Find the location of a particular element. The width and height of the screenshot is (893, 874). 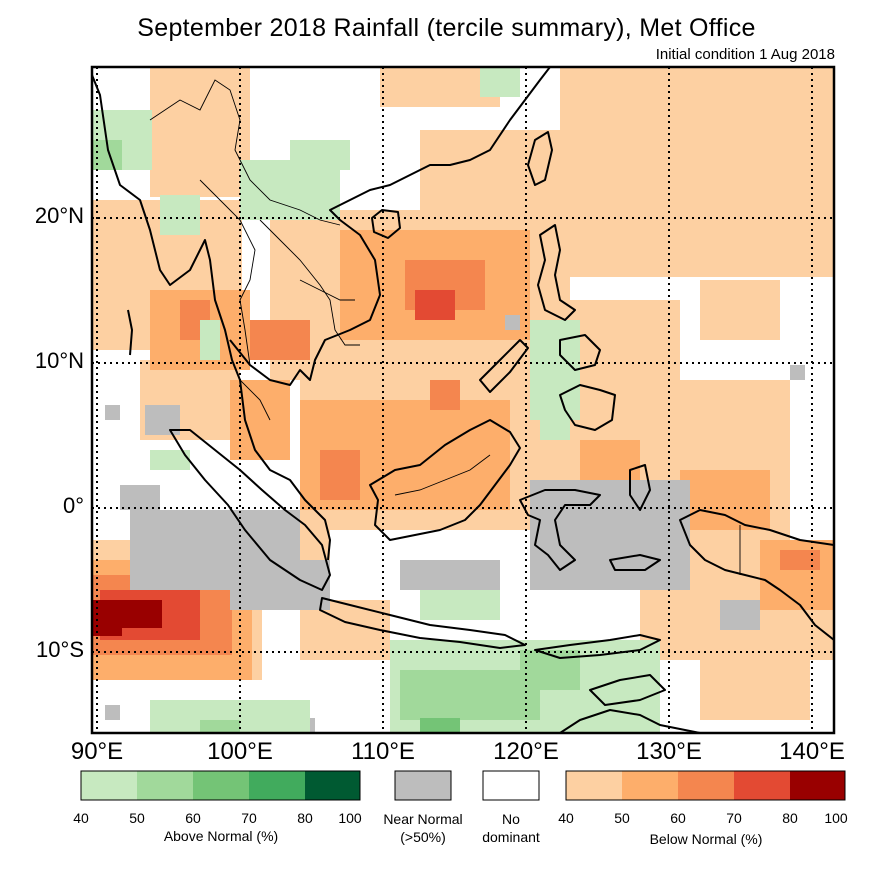

lat-label-10s: 10°S is located at coordinates (60, 649).